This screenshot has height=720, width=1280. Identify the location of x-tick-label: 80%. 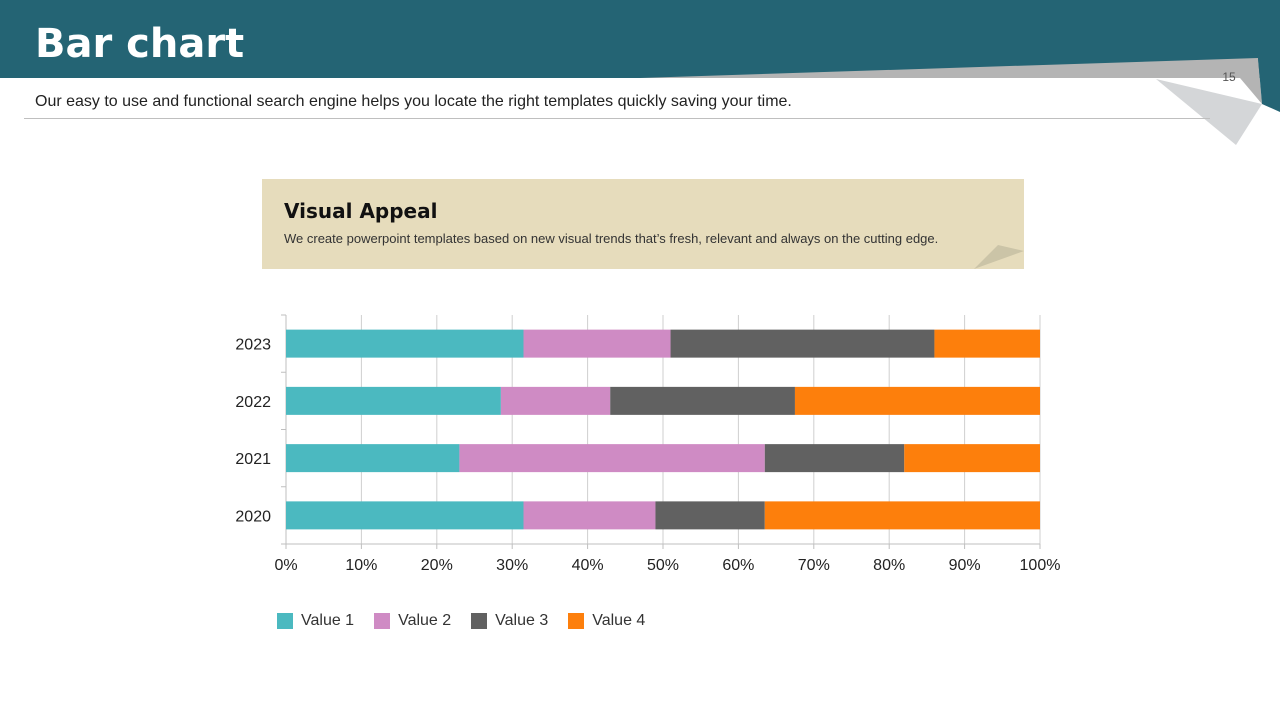
(889, 565).